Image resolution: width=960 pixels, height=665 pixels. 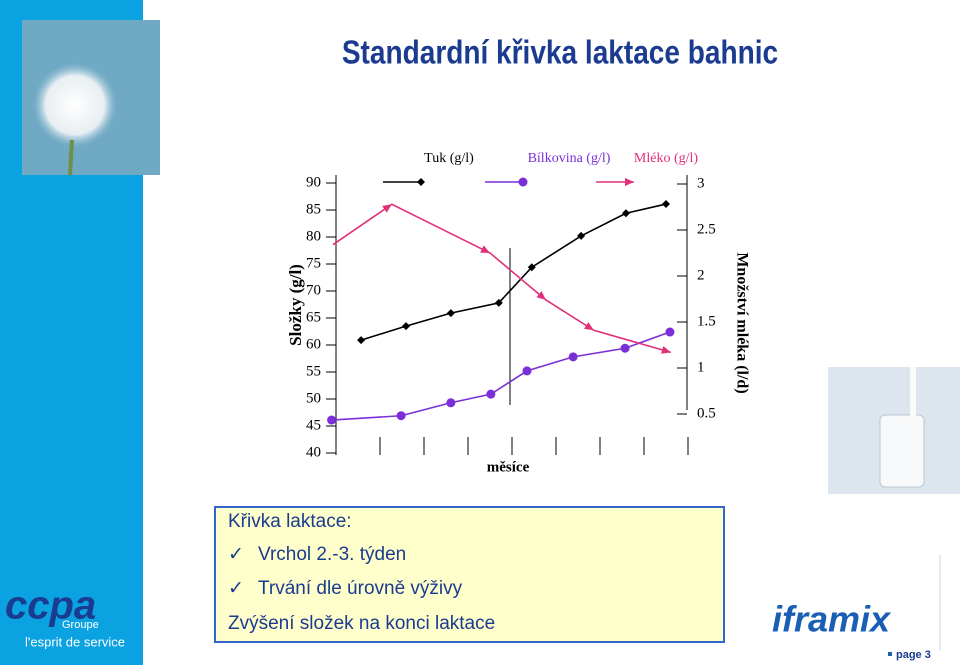 I want to click on y-tick-label: 40, so click(x=313, y=452).